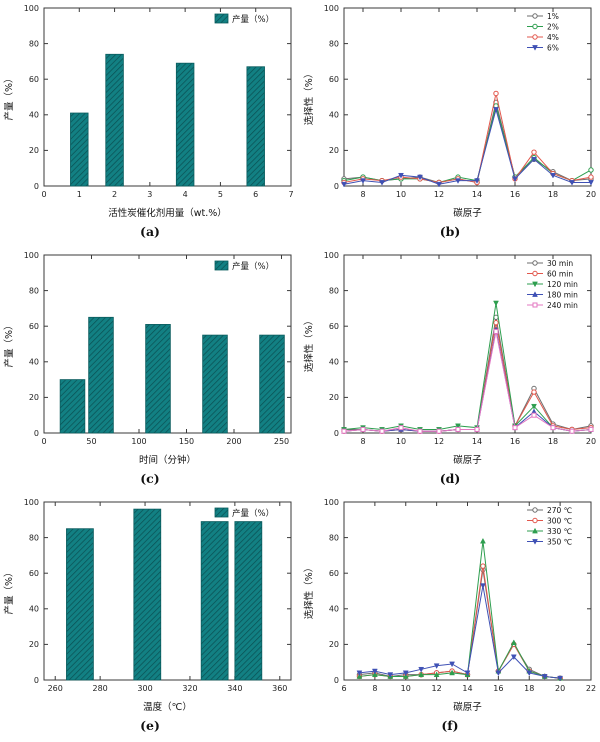 Image resolution: width=600 pixels, height=742 pixels. What do you see at coordinates (279, 688) in the screenshot?
I see `svg-text: 360` at bounding box center [279, 688].